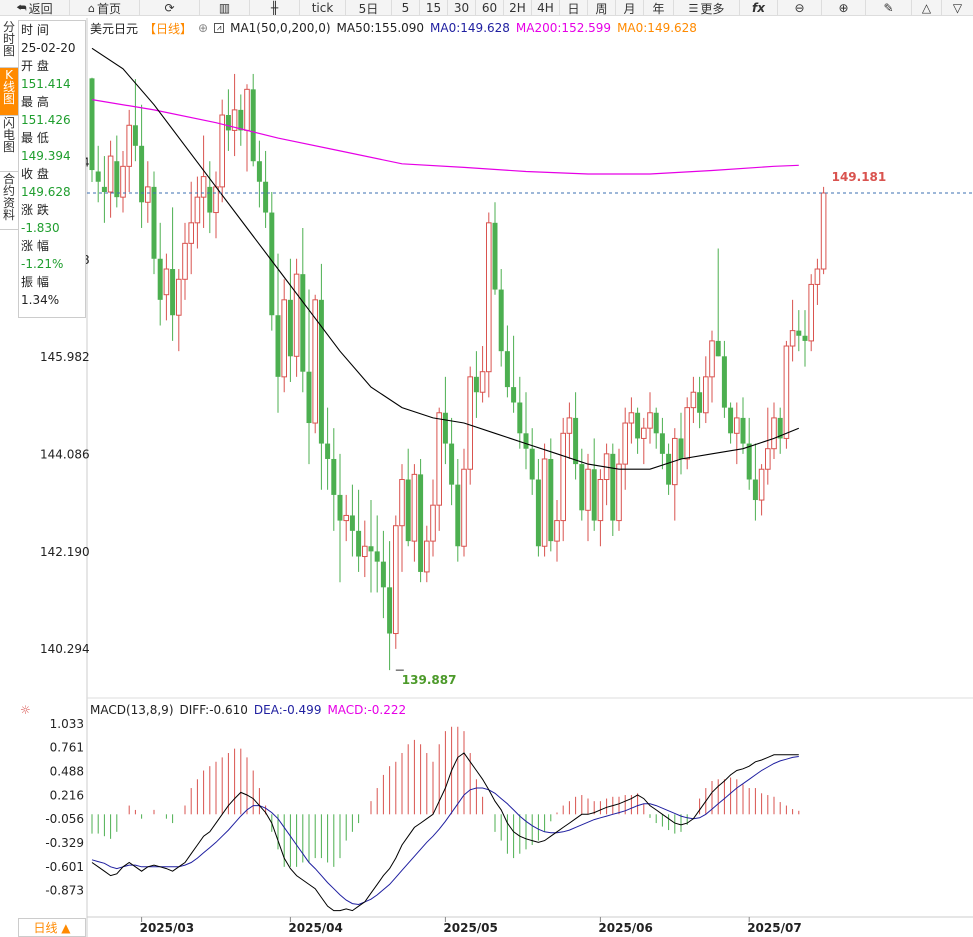  What do you see at coordinates (490, 8) in the screenshot?
I see `period-60-button: 60` at bounding box center [490, 8].